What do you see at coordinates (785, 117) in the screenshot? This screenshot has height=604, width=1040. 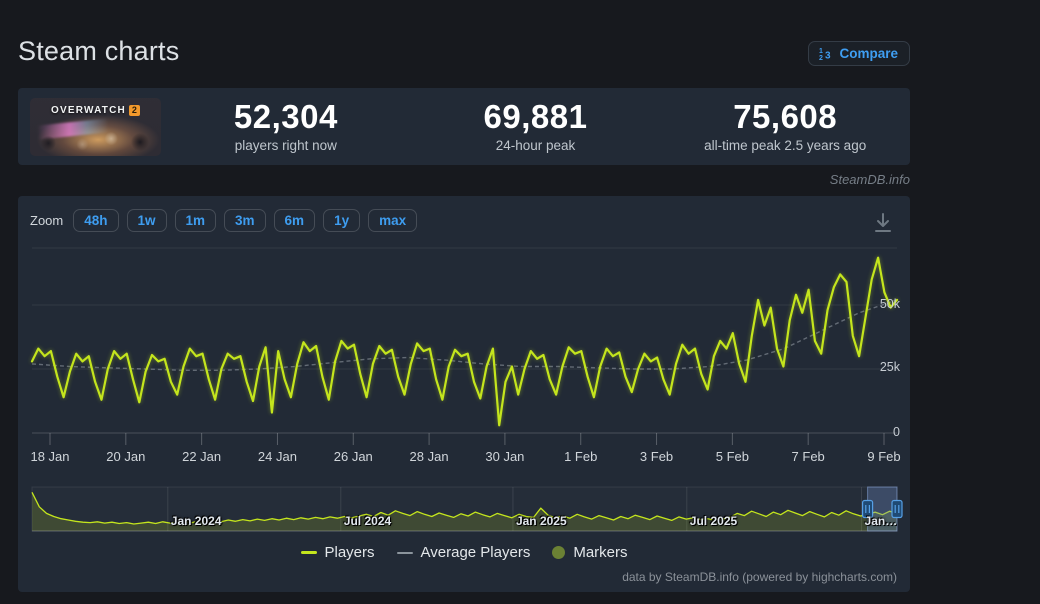 I see `alltime-peak-value: 75,608` at bounding box center [785, 117].